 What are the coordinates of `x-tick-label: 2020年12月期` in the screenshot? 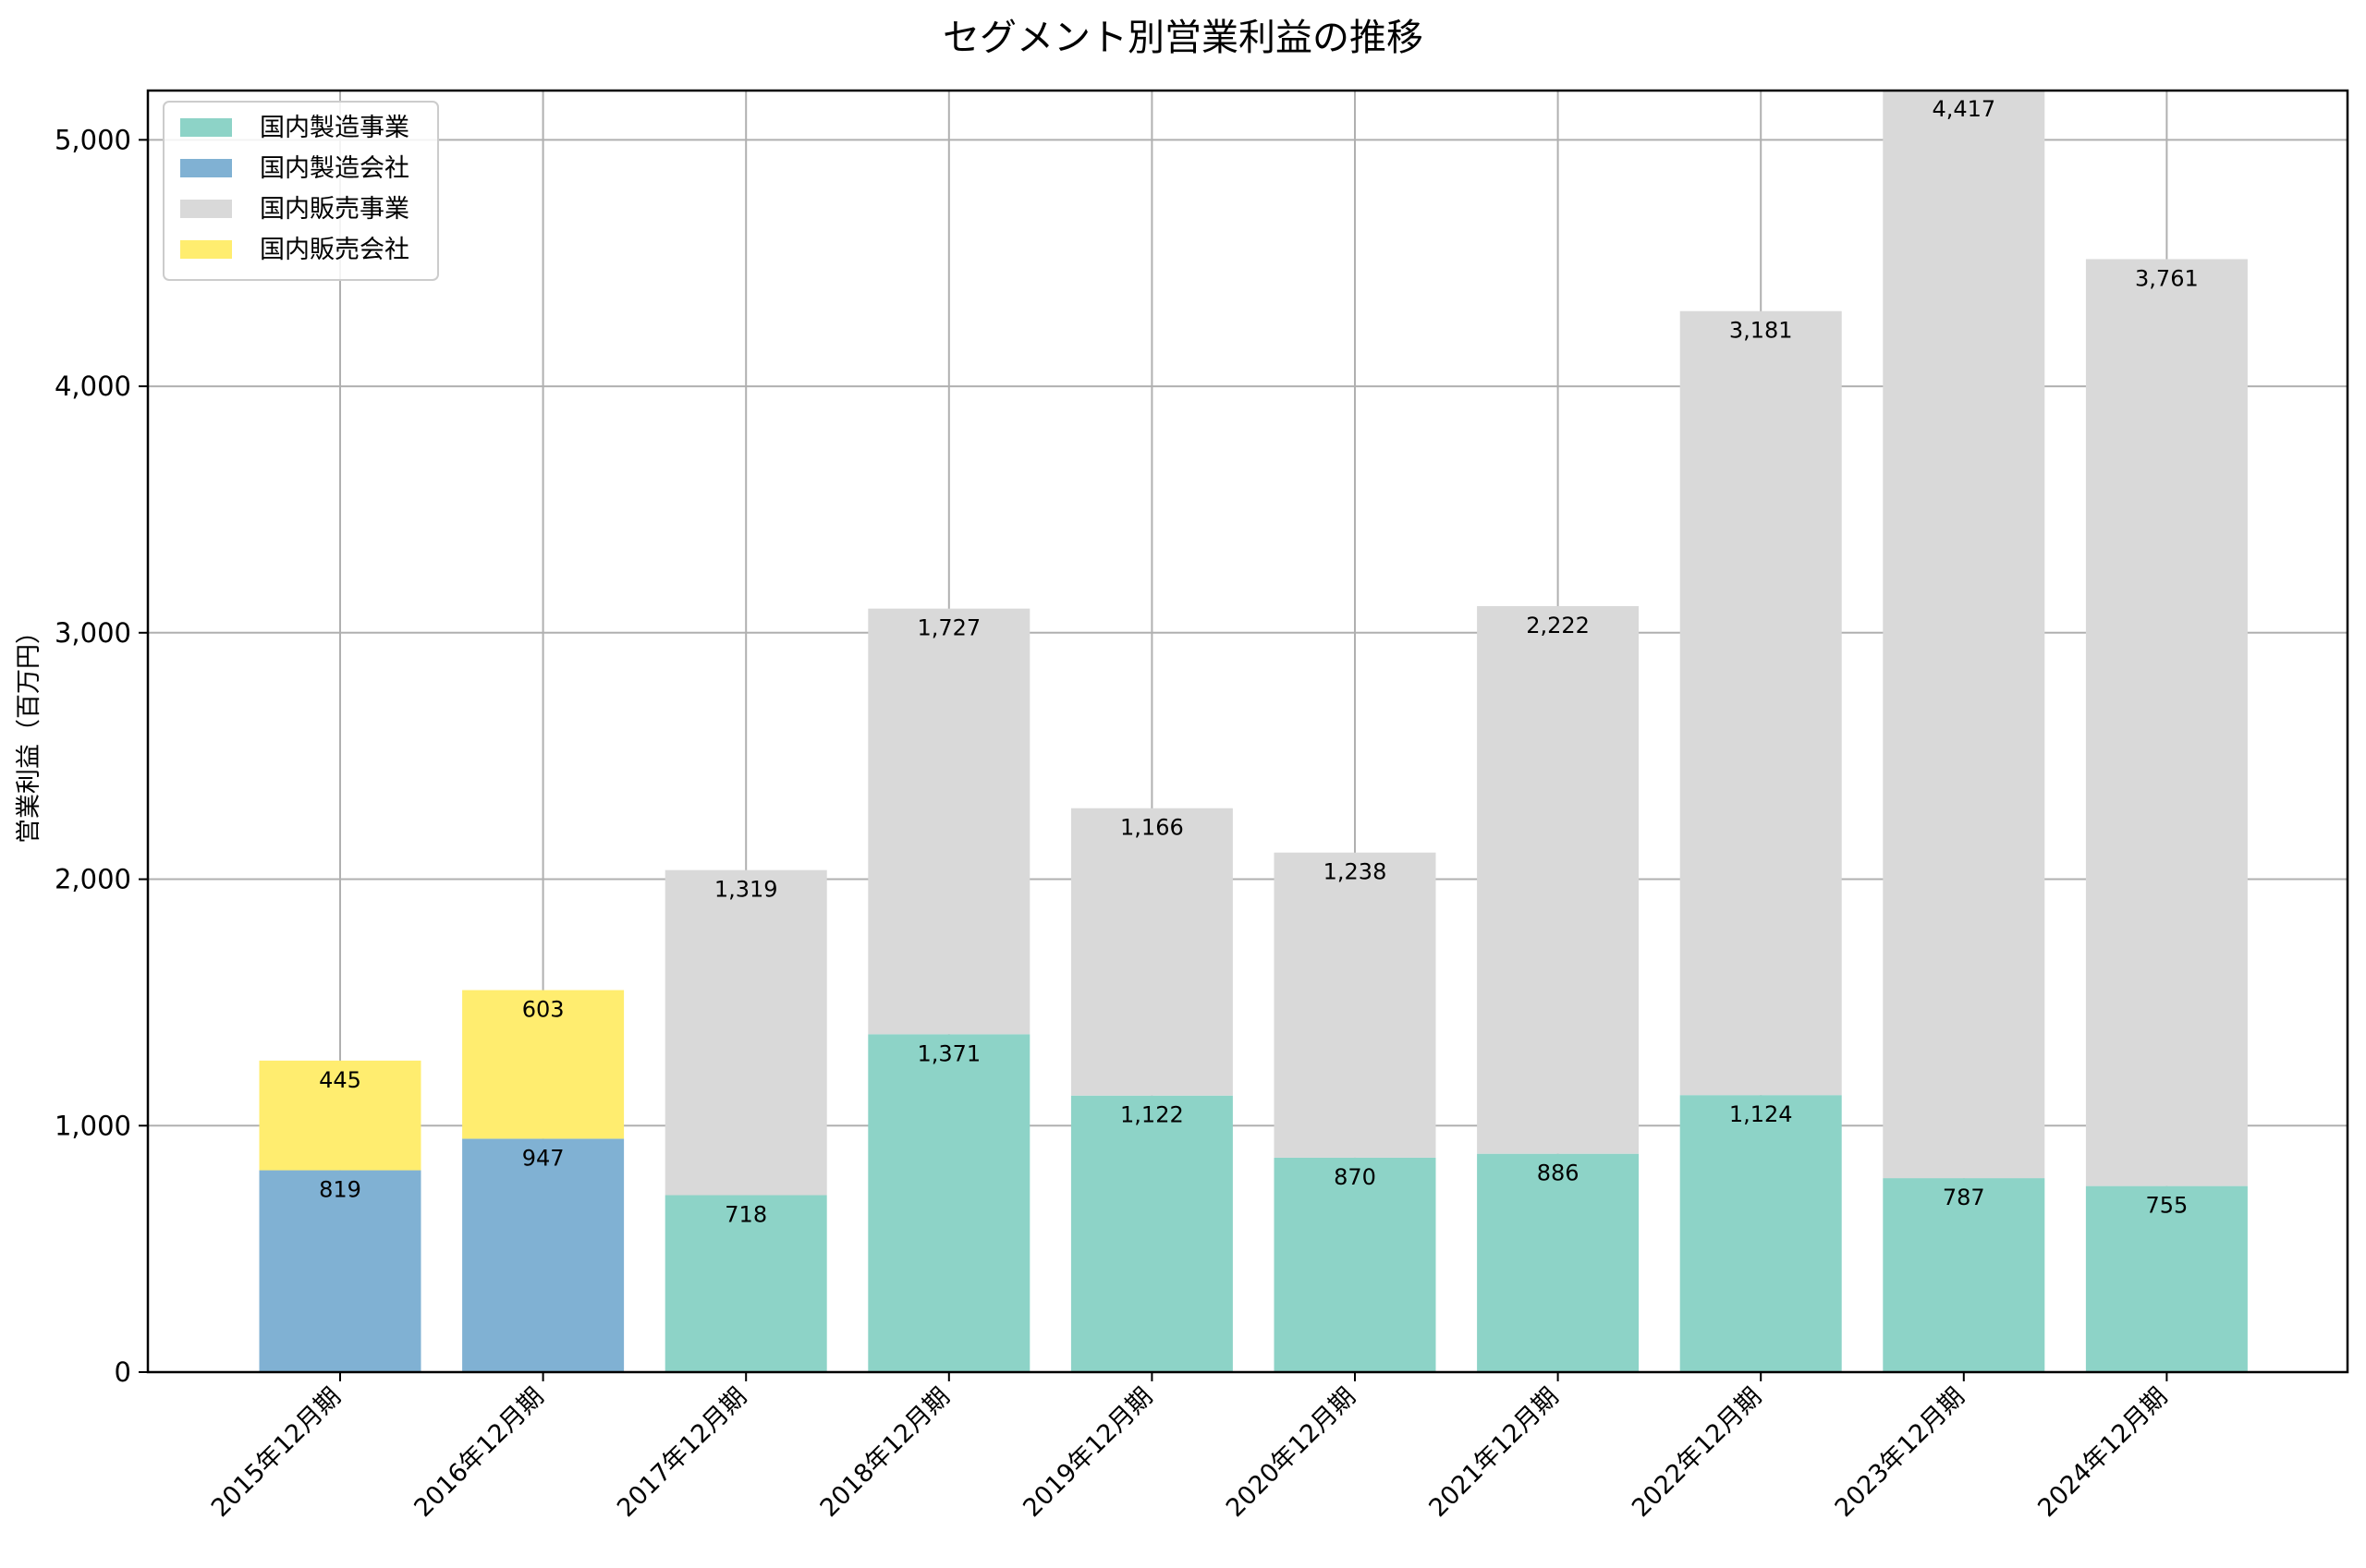 It's located at (1291, 1452).